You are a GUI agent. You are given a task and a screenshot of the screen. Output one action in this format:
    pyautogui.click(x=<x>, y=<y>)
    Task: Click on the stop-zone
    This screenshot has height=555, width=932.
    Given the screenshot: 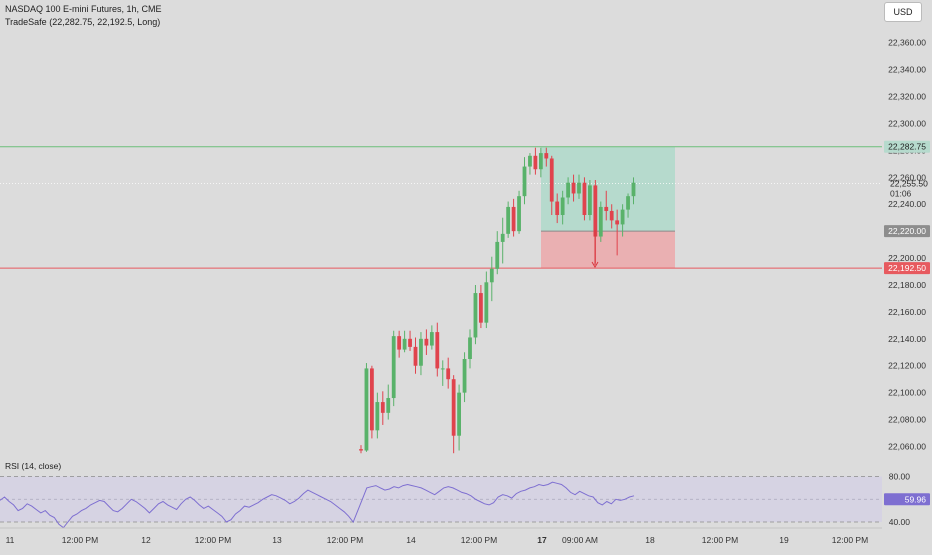 What is the action you would take?
    pyautogui.click(x=608, y=250)
    